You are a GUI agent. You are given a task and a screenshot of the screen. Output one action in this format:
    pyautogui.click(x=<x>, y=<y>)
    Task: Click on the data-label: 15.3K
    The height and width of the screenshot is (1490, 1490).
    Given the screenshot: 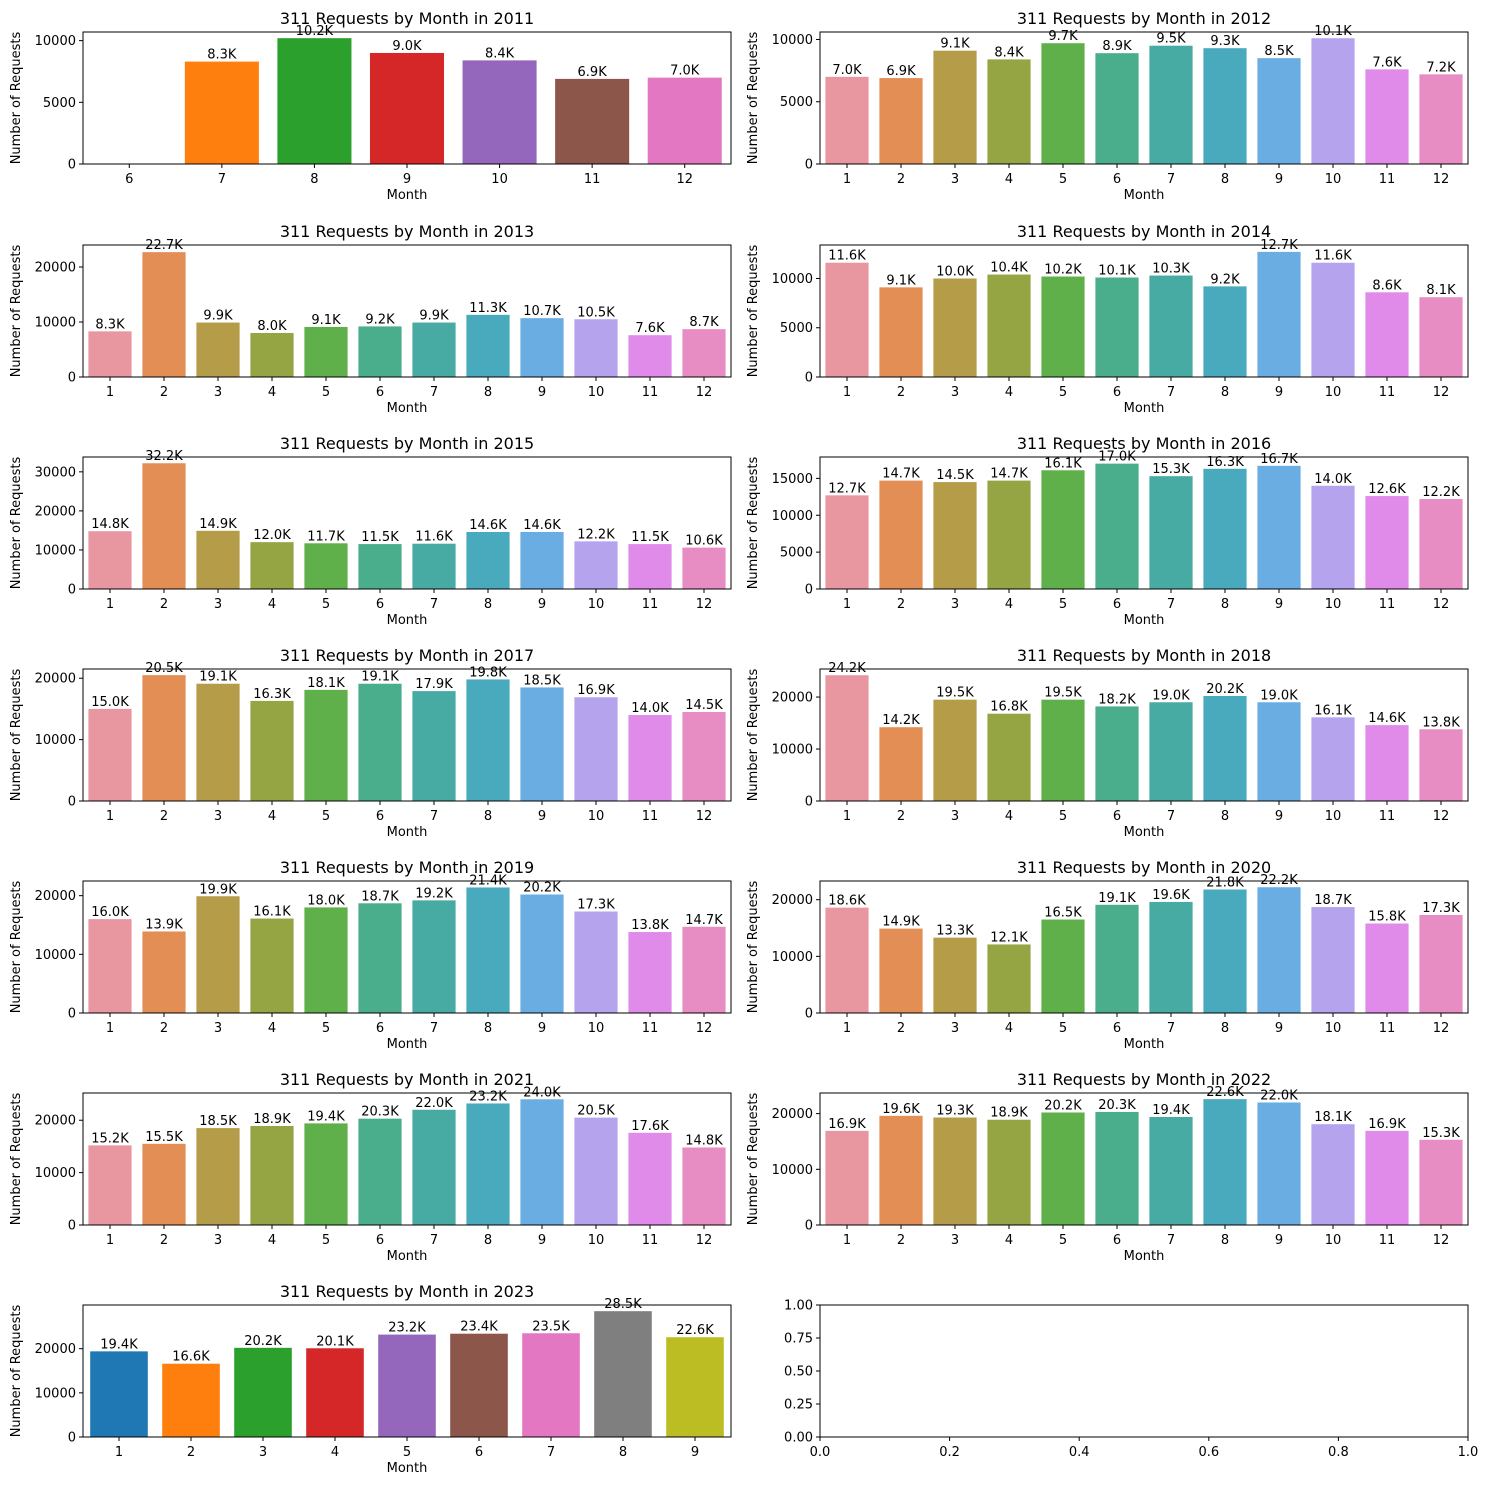 What is the action you would take?
    pyautogui.click(x=1441, y=1133)
    